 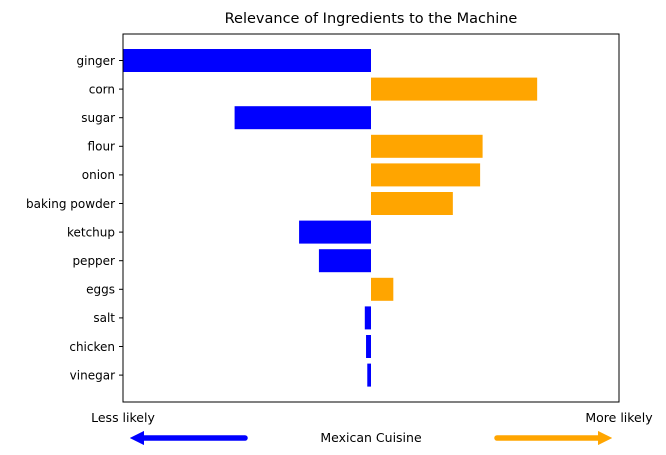 What do you see at coordinates (302, 118) in the screenshot?
I see `bar-sugar` at bounding box center [302, 118].